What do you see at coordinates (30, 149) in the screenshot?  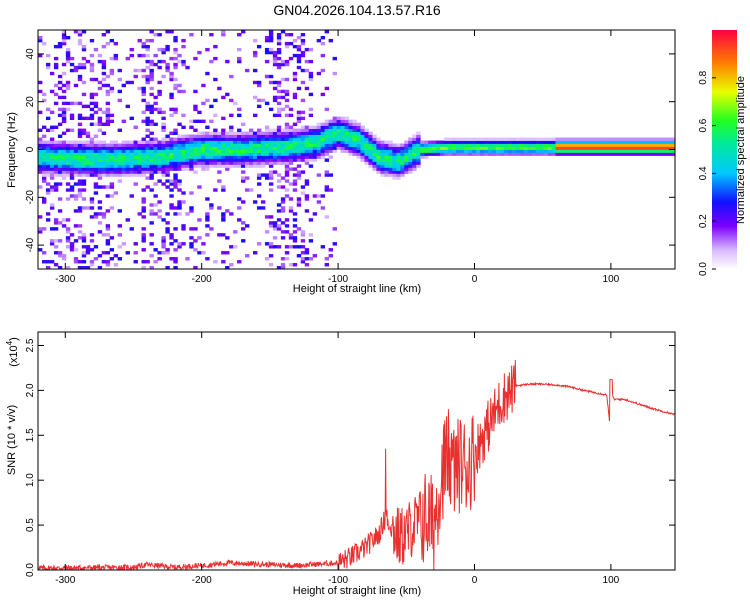 I see `y-tick-label: 0` at bounding box center [30, 149].